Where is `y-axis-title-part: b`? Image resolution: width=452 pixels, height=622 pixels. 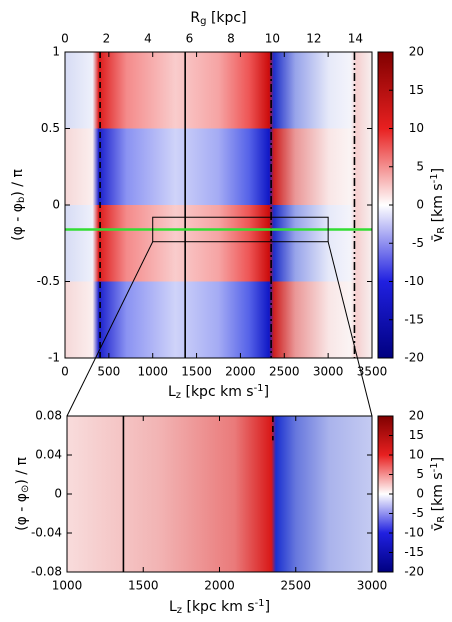
y-axis-title-part: b is located at coordinates (21, 200).